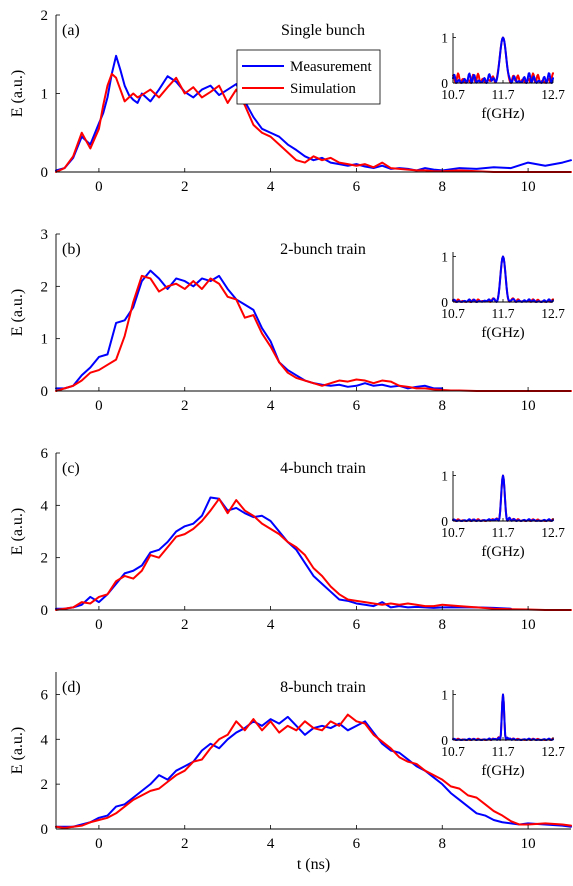 This screenshot has height=886, width=573. What do you see at coordinates (71, 30) in the screenshot?
I see `panel-label: (a)` at bounding box center [71, 30].